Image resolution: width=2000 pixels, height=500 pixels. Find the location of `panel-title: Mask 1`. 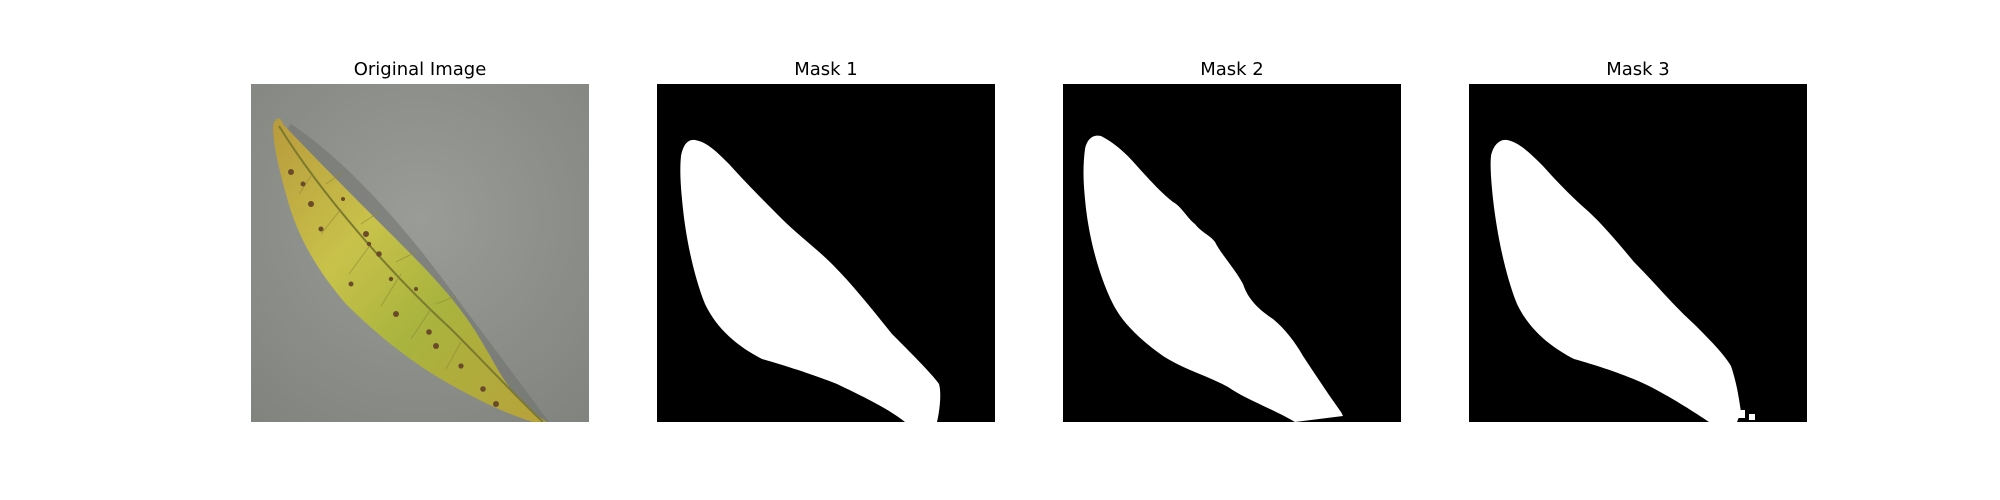

panel-title: Mask 1 is located at coordinates (826, 69).